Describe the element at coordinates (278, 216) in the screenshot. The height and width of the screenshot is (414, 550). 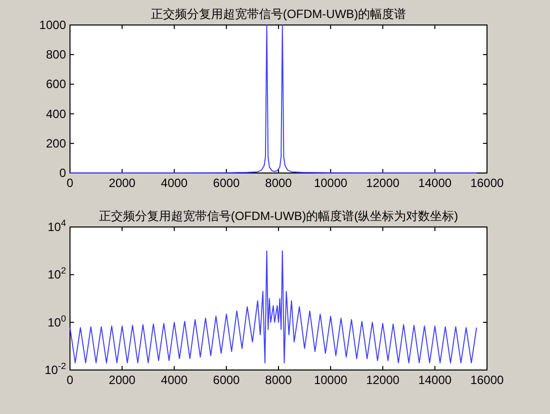
I see `chart-title: 正交频分复用超宽带信号(OFDM-UWB)的幅度谱(纵坐标为对数坐标)` at that location.